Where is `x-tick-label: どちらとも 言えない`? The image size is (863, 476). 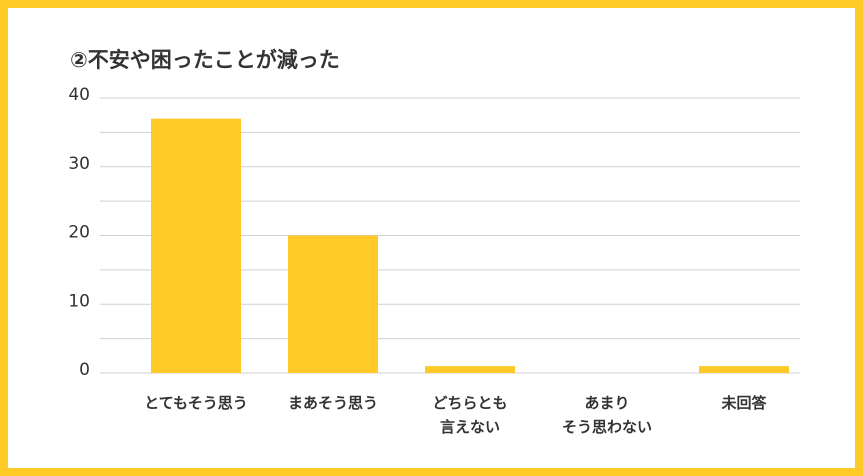
x-tick-label: どちらとも 言えない is located at coordinates (470, 415).